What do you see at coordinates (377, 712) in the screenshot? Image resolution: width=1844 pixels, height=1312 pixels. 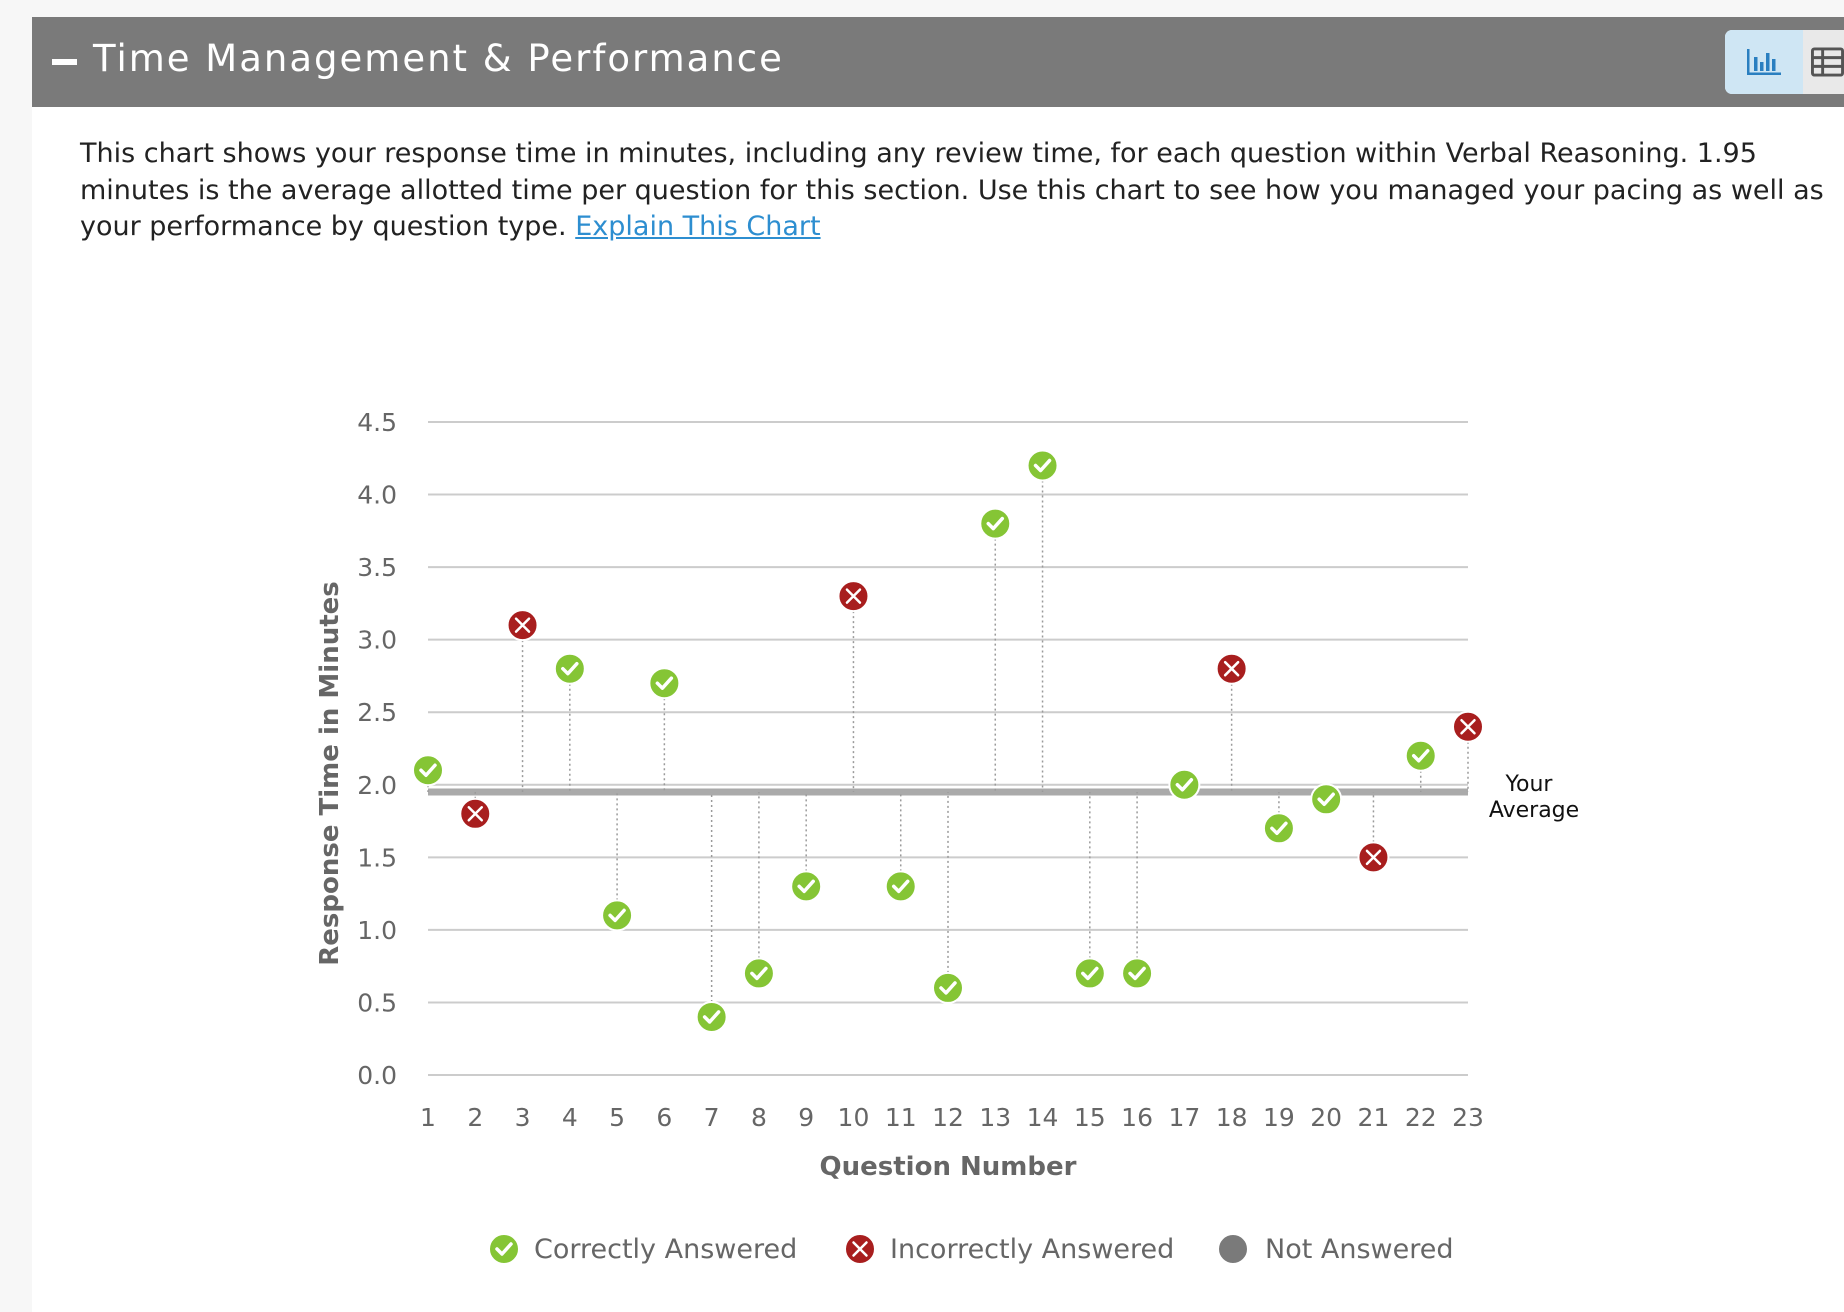 I see `y-tick-label: 2.5` at bounding box center [377, 712].